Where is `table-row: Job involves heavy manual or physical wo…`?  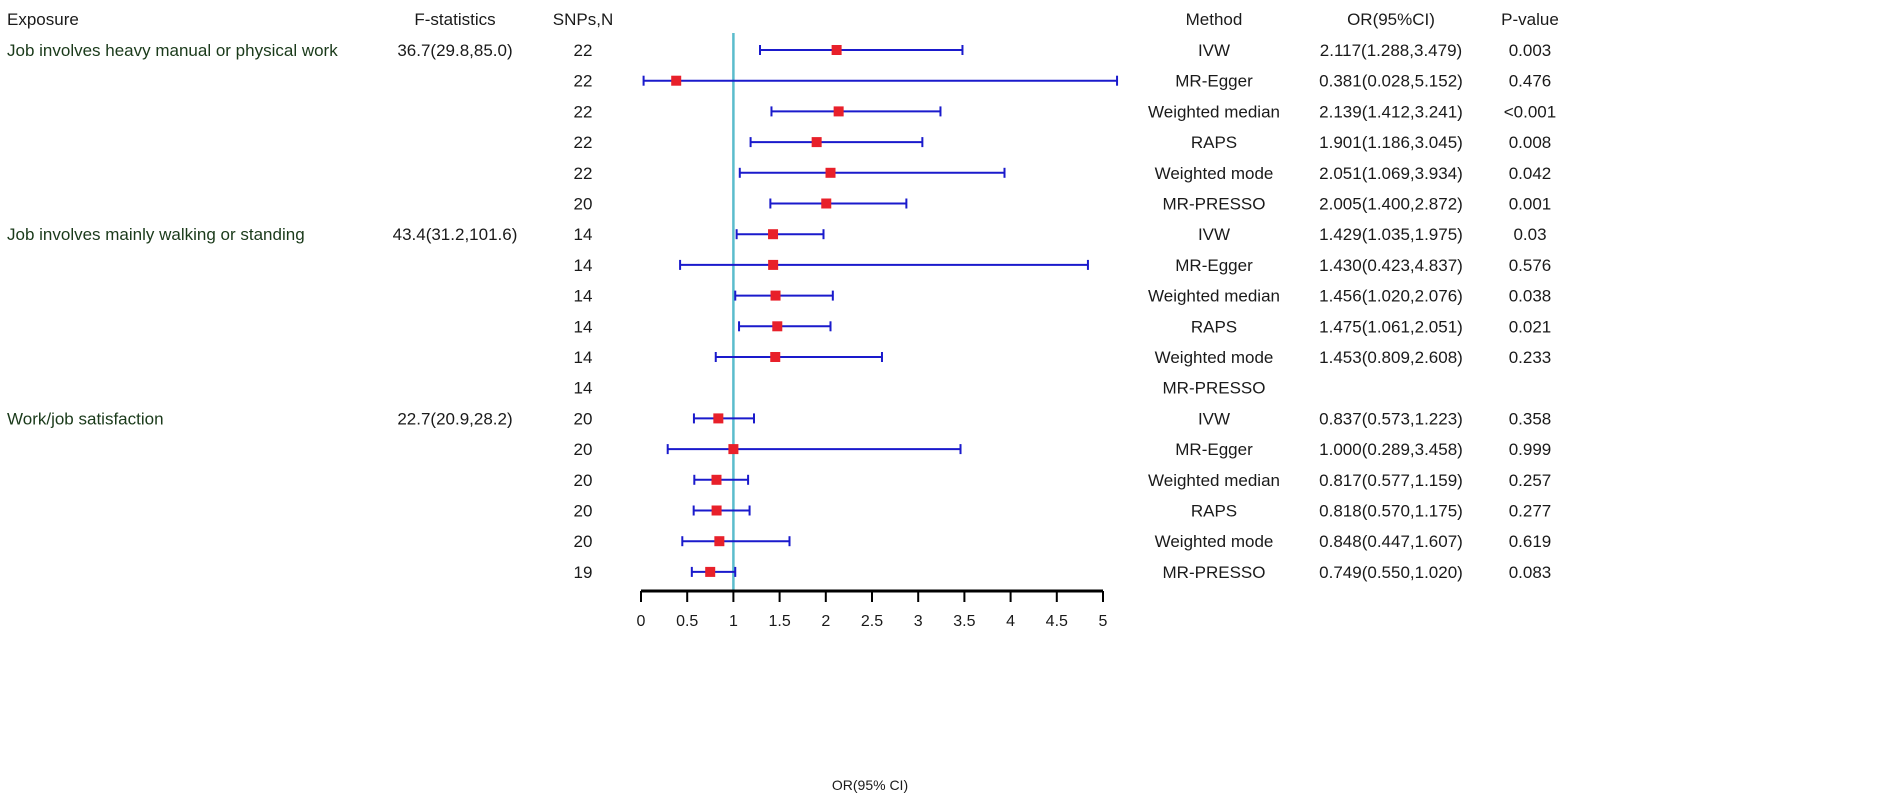
table-row: Job involves heavy manual or physical wo… is located at coordinates (779, 50).